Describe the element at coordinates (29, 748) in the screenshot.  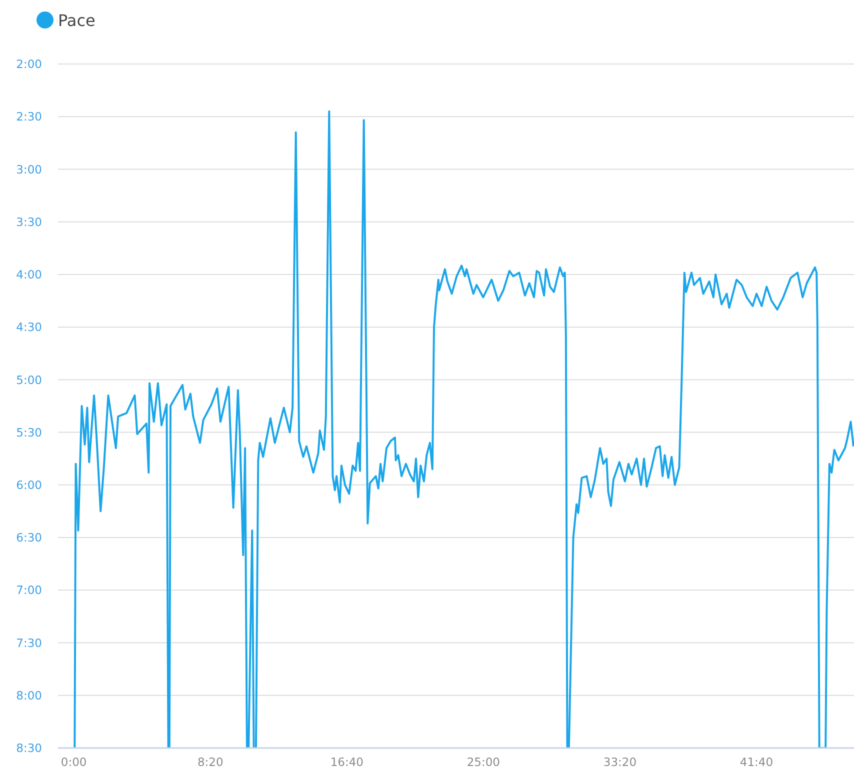
I see `y-tick-label: 8:30` at that location.